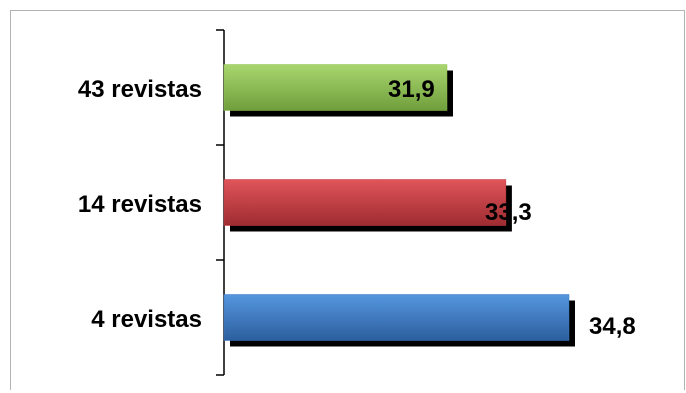  I want to click on category-label: 4 revistas, so click(146, 319).